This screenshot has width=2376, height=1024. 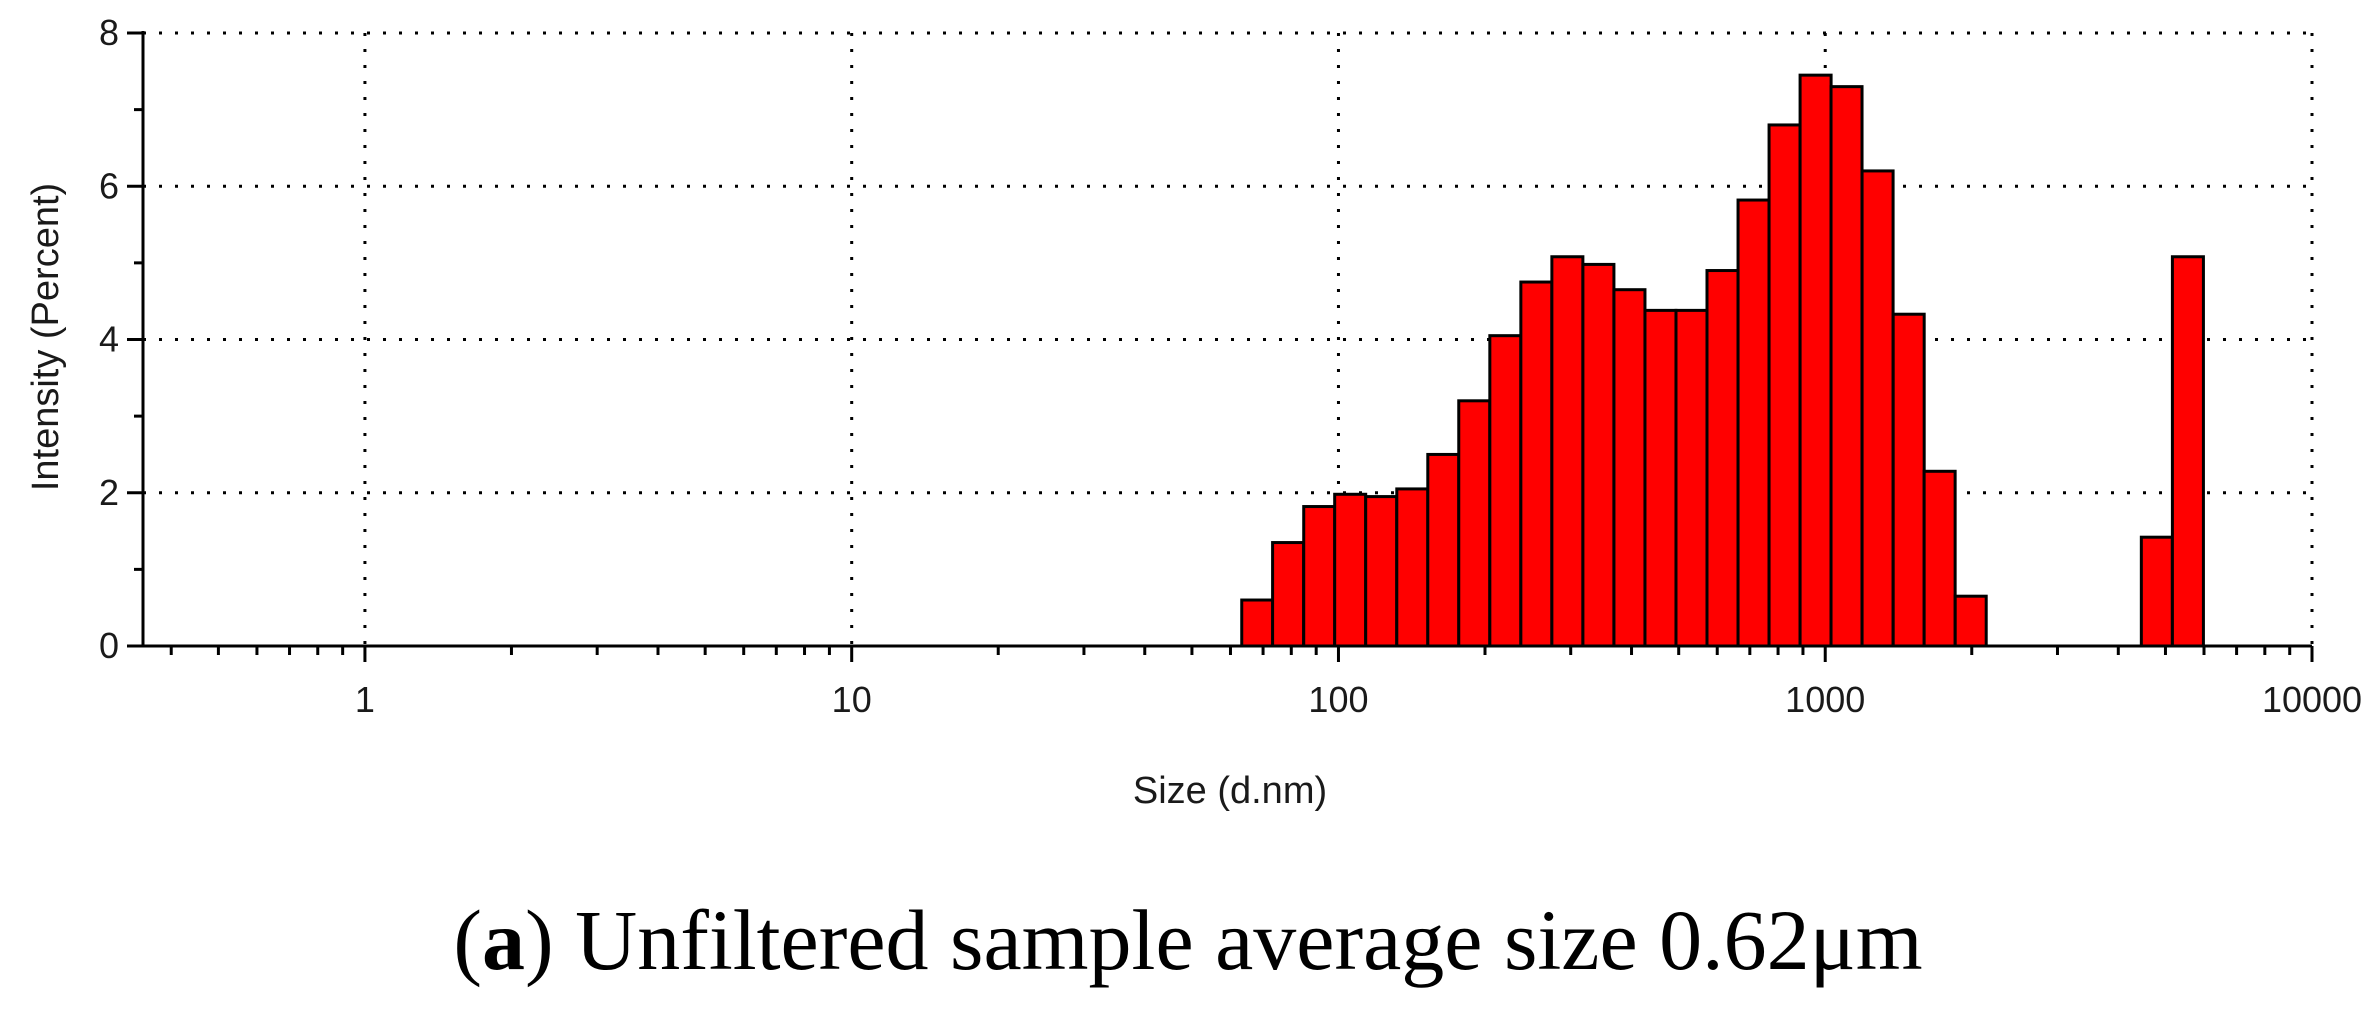 I want to click on y-tick-label: 2, so click(x=109, y=492).